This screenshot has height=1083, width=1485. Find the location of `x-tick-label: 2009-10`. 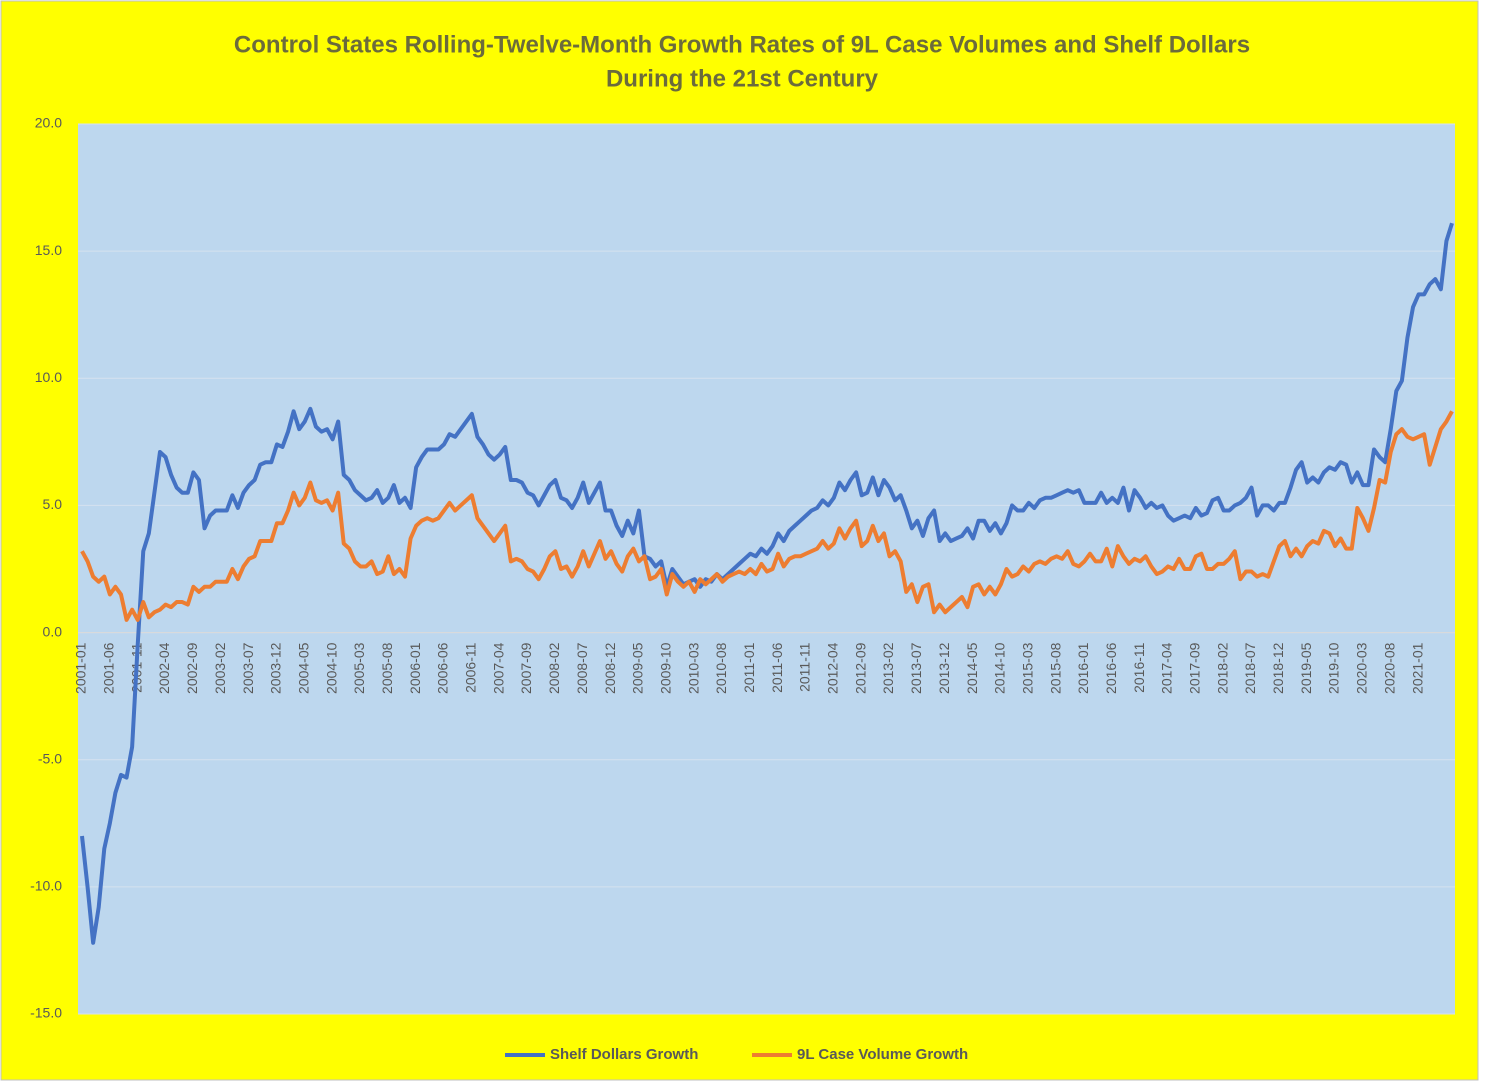

x-tick-label: 2009-10 is located at coordinates (665, 668).